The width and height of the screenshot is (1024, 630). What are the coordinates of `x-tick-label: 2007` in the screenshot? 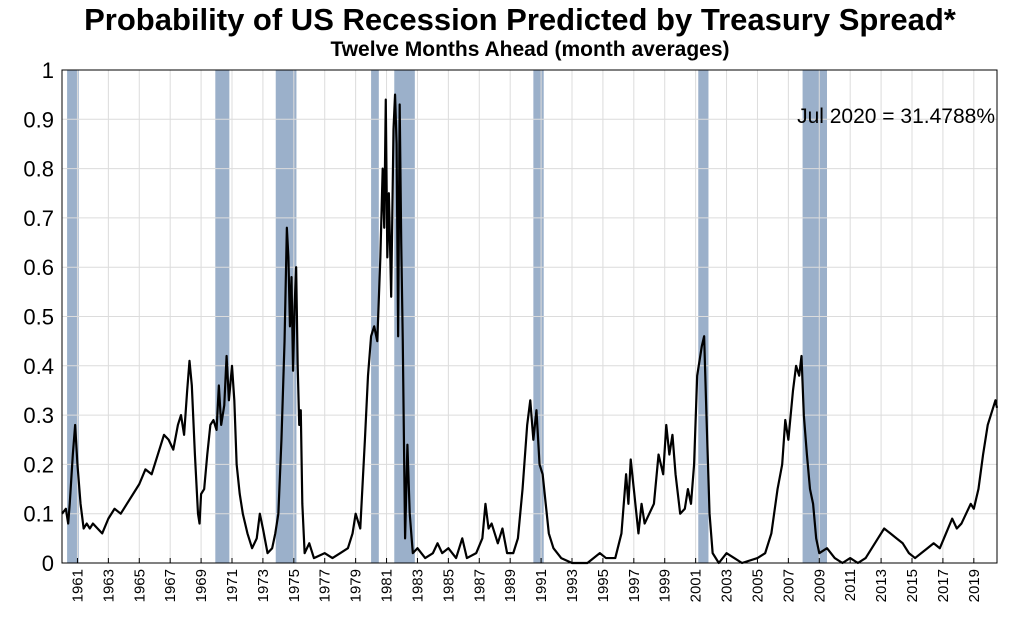 It's located at (788, 585).